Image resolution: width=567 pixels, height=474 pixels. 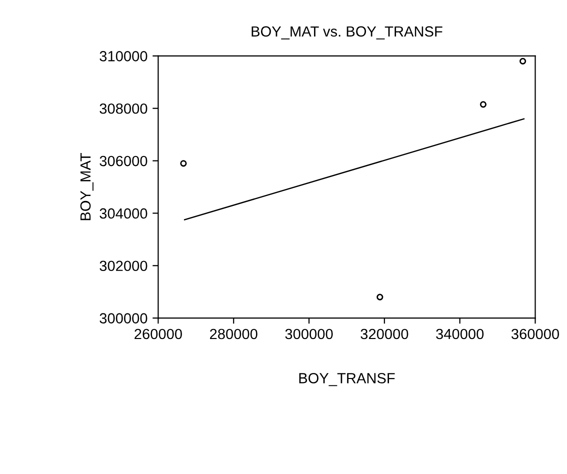 What do you see at coordinates (234, 334) in the screenshot?
I see `x-tick-label: 280000` at bounding box center [234, 334].